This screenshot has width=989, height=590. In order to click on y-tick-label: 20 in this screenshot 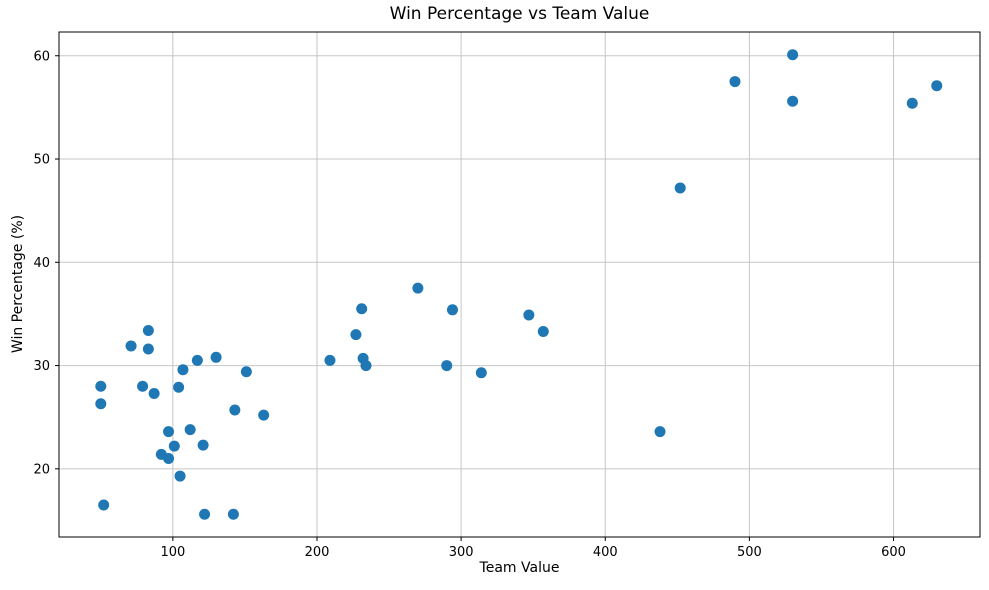, I will do `click(41, 469)`.